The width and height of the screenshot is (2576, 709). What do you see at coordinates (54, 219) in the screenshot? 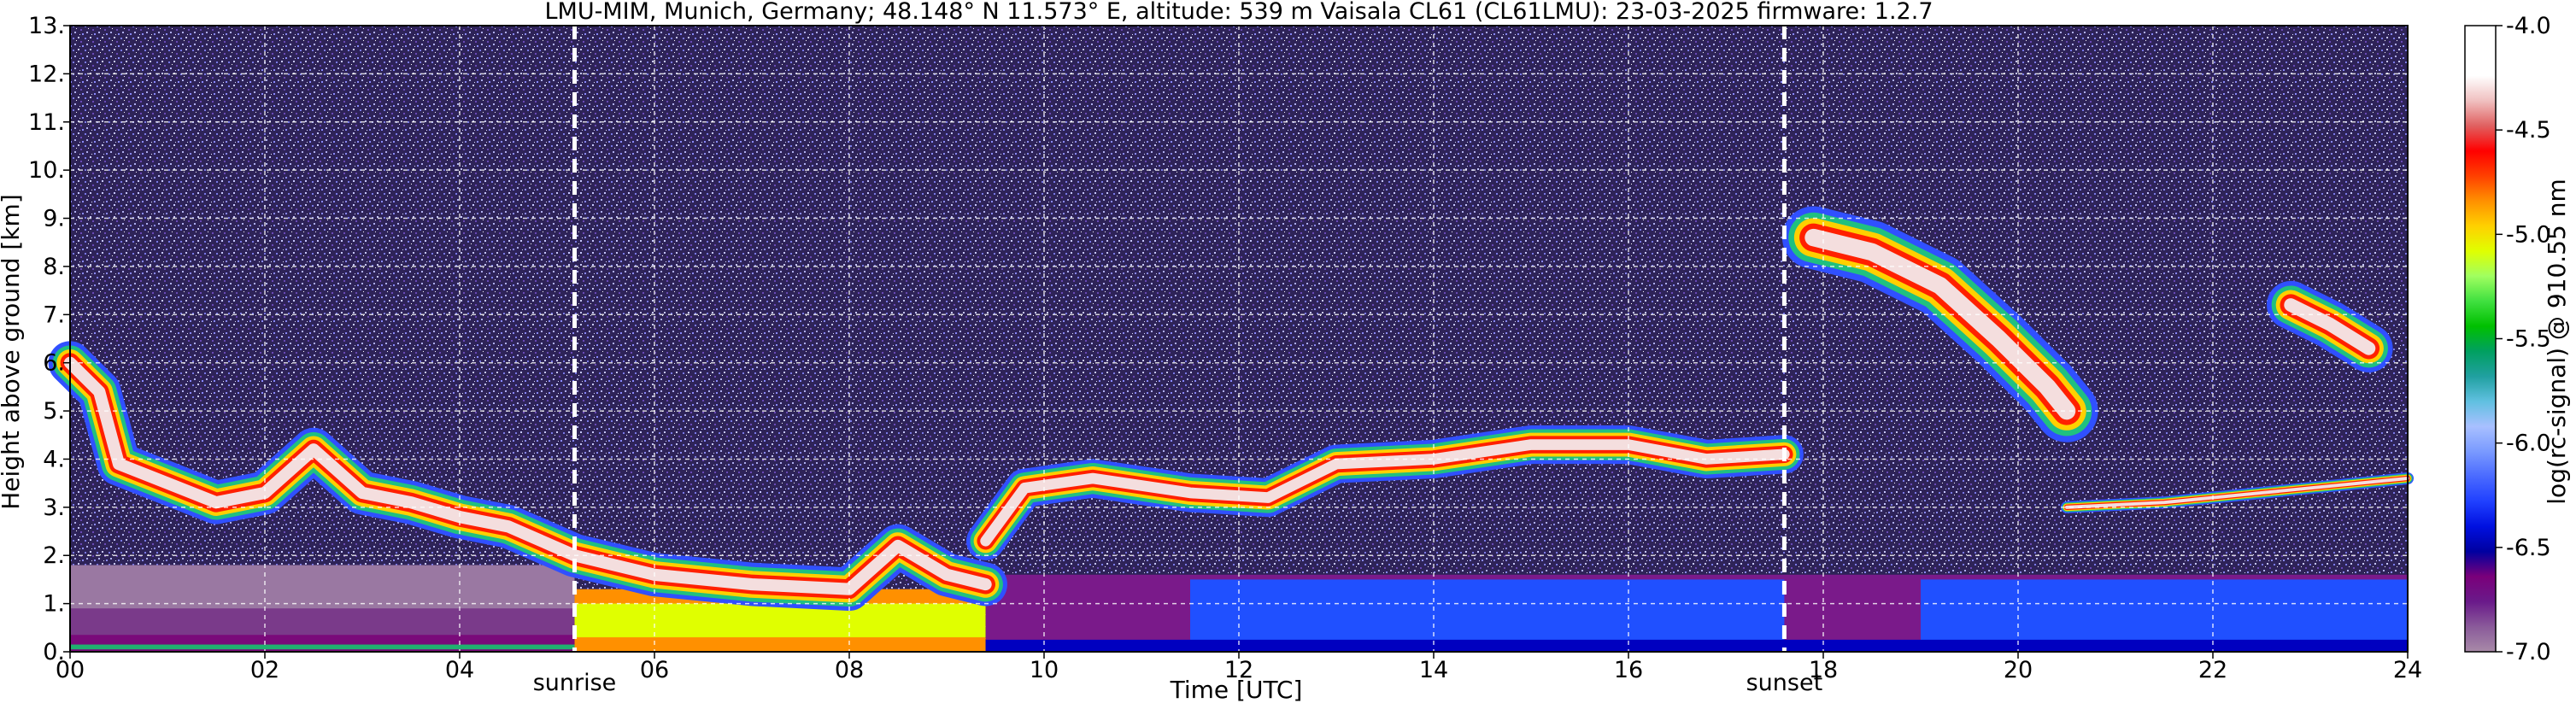
I see `y-tick-label: 9.` at bounding box center [54, 219].